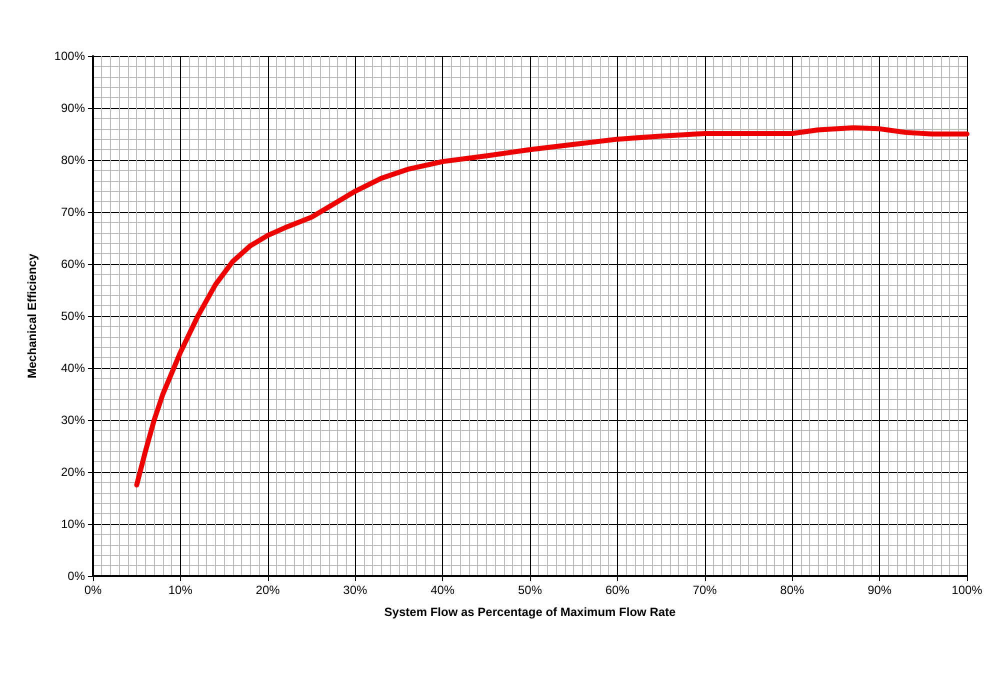 The image size is (1000, 680). I want to click on y-tick-label: 40%, so click(73, 368).